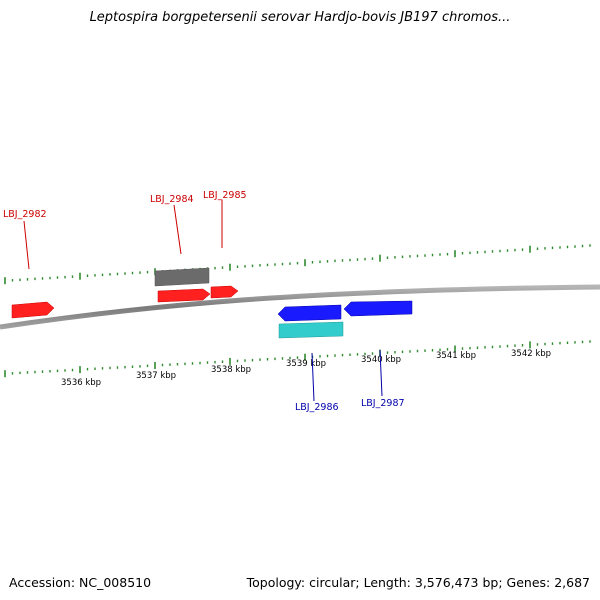  Describe the element at coordinates (311, 330) in the screenshot. I see `gene-block-unnamed-reverse` at that location.